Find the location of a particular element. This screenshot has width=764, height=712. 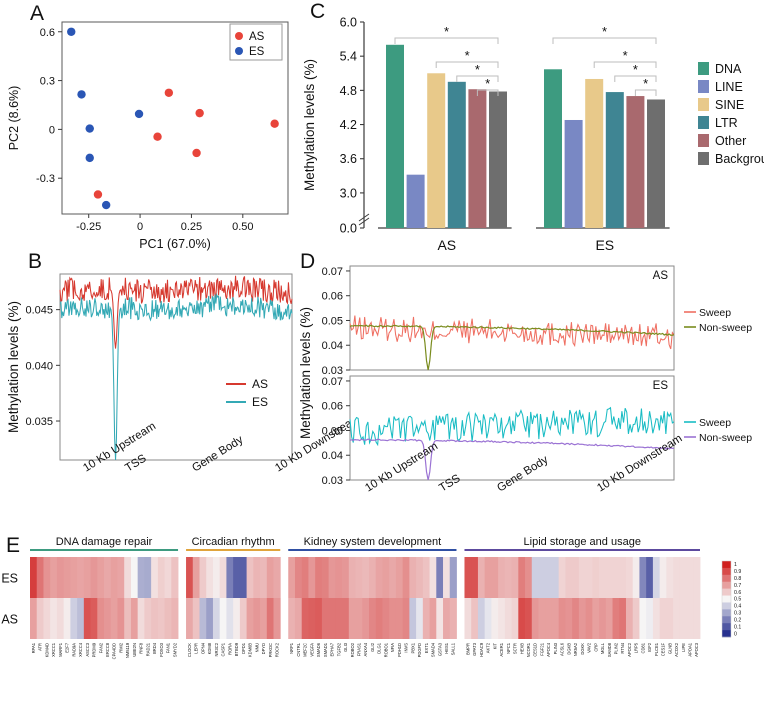

x-tick-label: 0 is located at coordinates (140, 227).